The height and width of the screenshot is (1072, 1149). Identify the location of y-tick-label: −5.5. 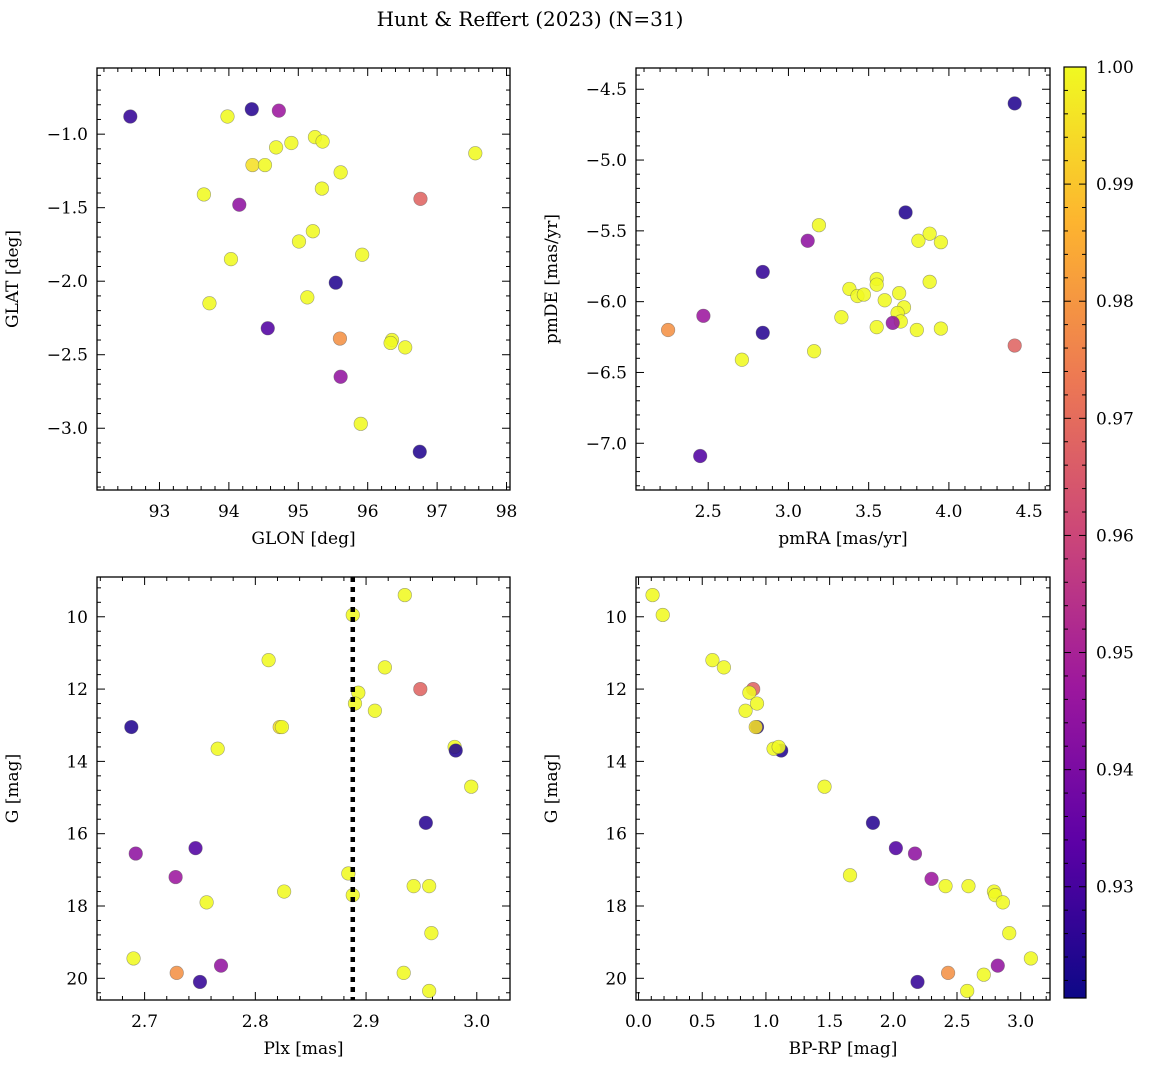
(606, 232).